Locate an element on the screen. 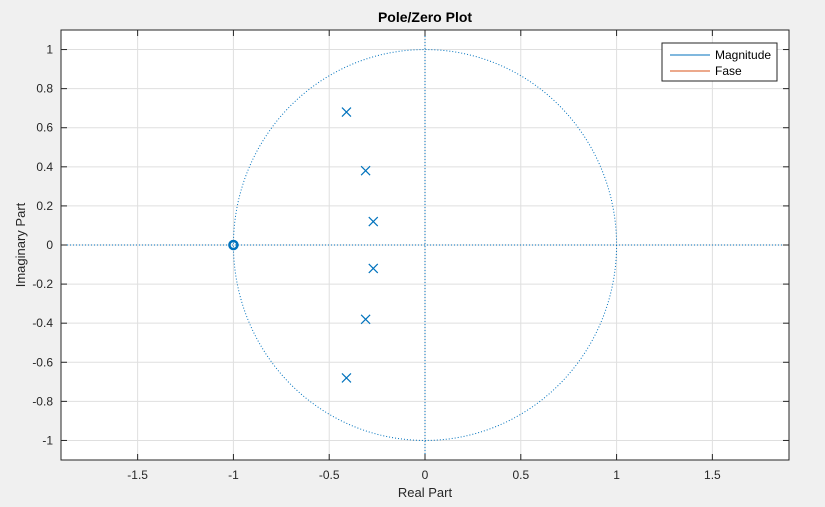 The width and height of the screenshot is (825, 507). legend-label-fase: Fase is located at coordinates (728, 71).